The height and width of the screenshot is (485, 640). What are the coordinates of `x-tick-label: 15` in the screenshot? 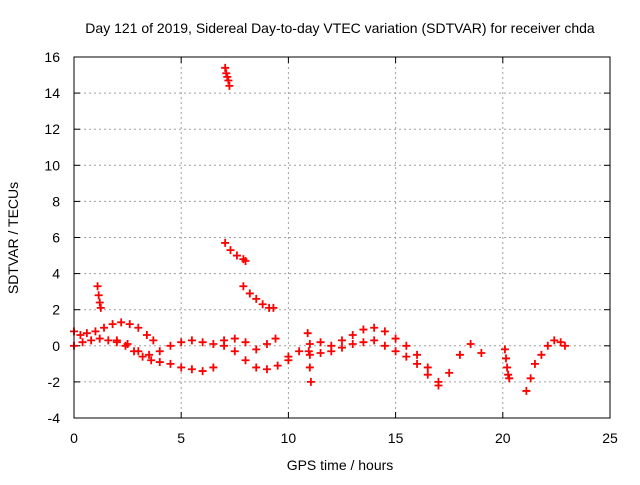 It's located at (396, 438).